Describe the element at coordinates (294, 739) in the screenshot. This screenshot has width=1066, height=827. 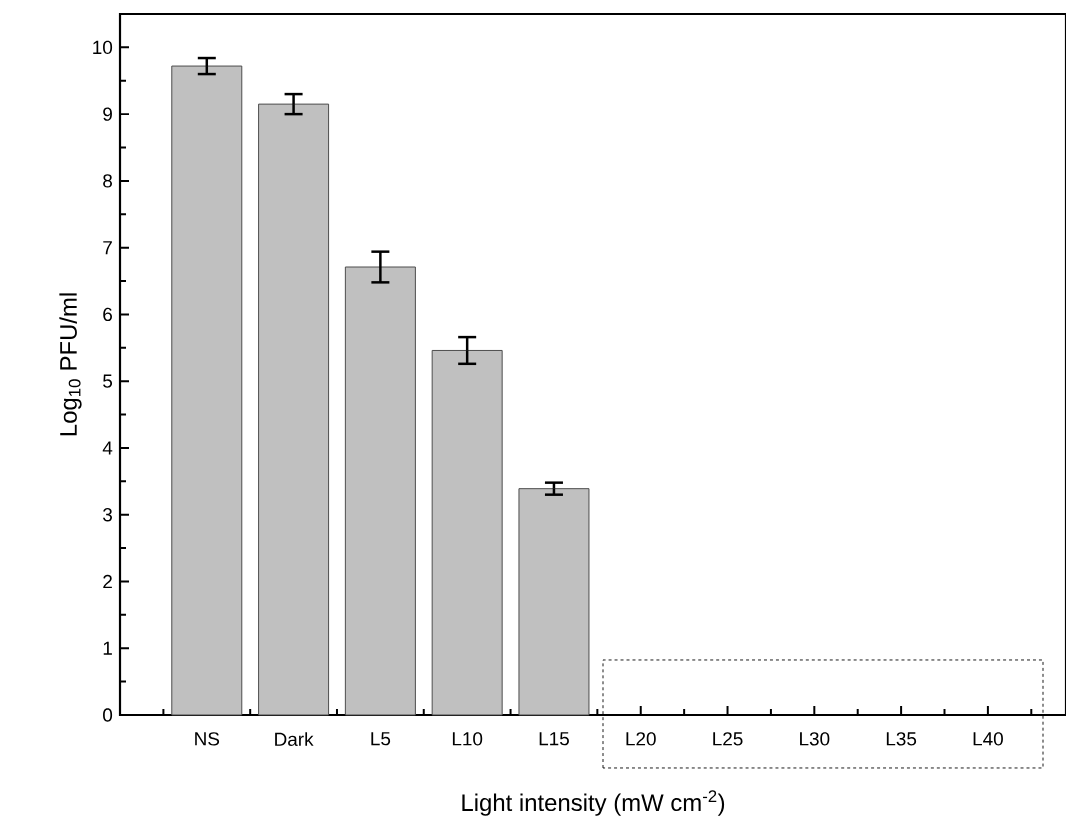
I see `x-tick-label: Dark` at that location.